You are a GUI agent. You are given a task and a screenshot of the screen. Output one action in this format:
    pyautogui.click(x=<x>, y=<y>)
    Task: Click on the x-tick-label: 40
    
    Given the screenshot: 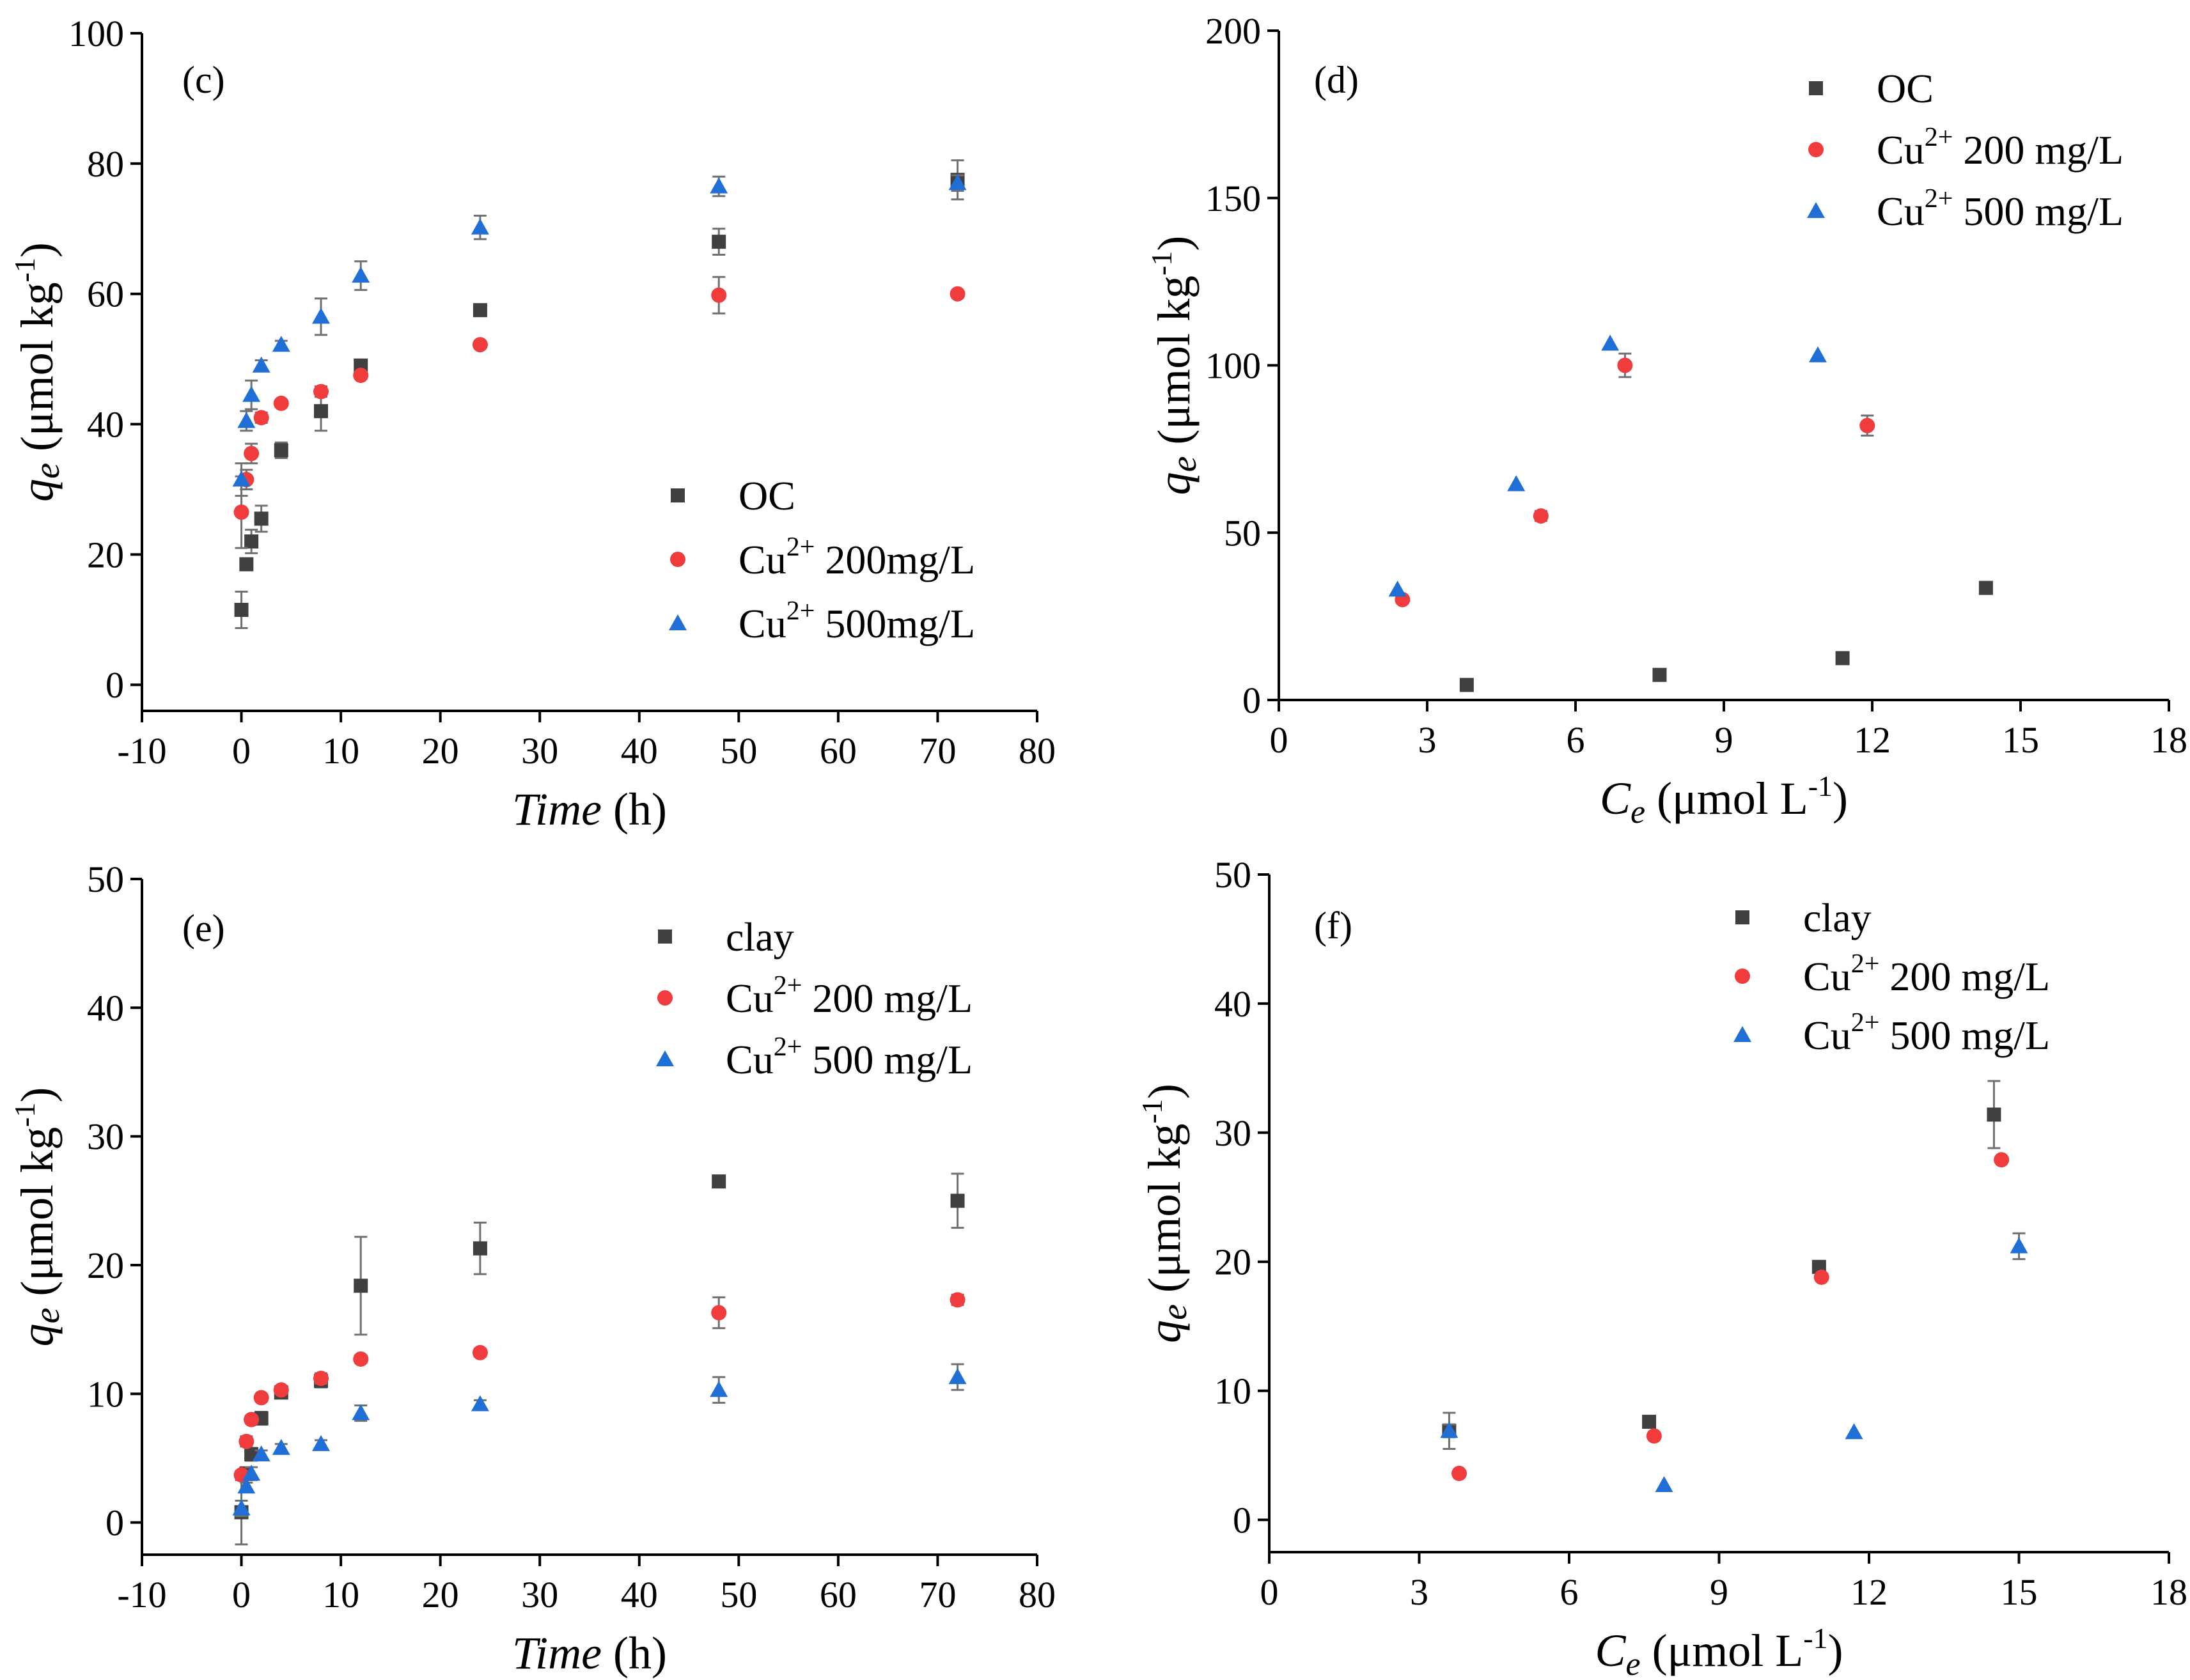 What is the action you would take?
    pyautogui.click(x=639, y=751)
    